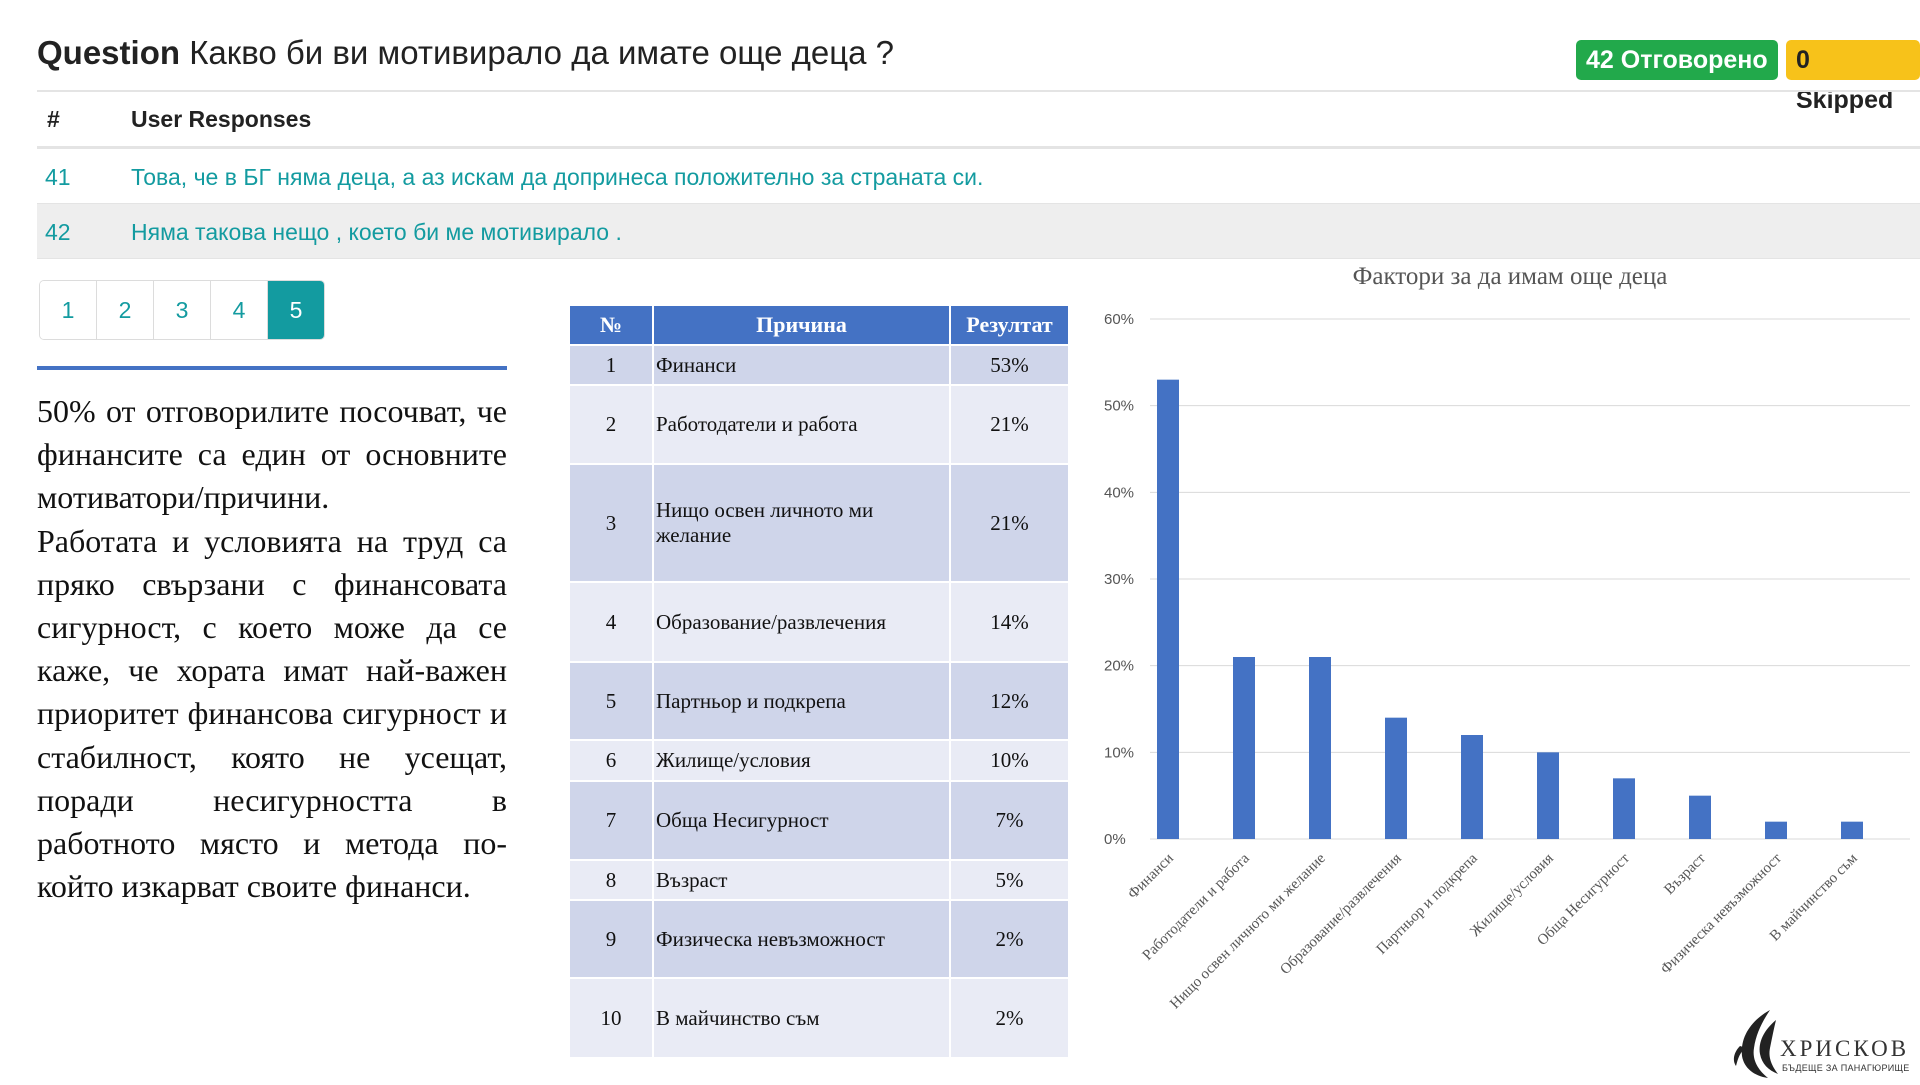 The height and width of the screenshot is (1085, 1920). I want to click on table-row: 4 Образование/развлечения 14%, so click(819, 622).